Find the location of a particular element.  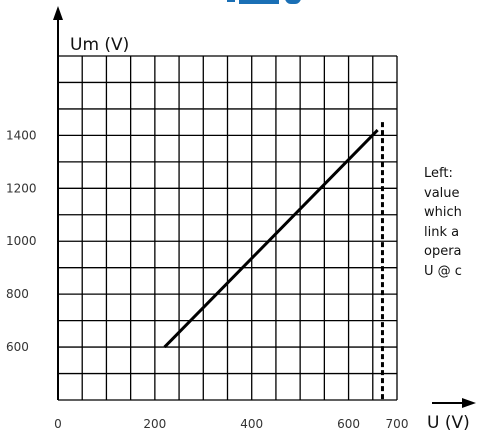

x-axis-arrow is located at coordinates (469, 403).